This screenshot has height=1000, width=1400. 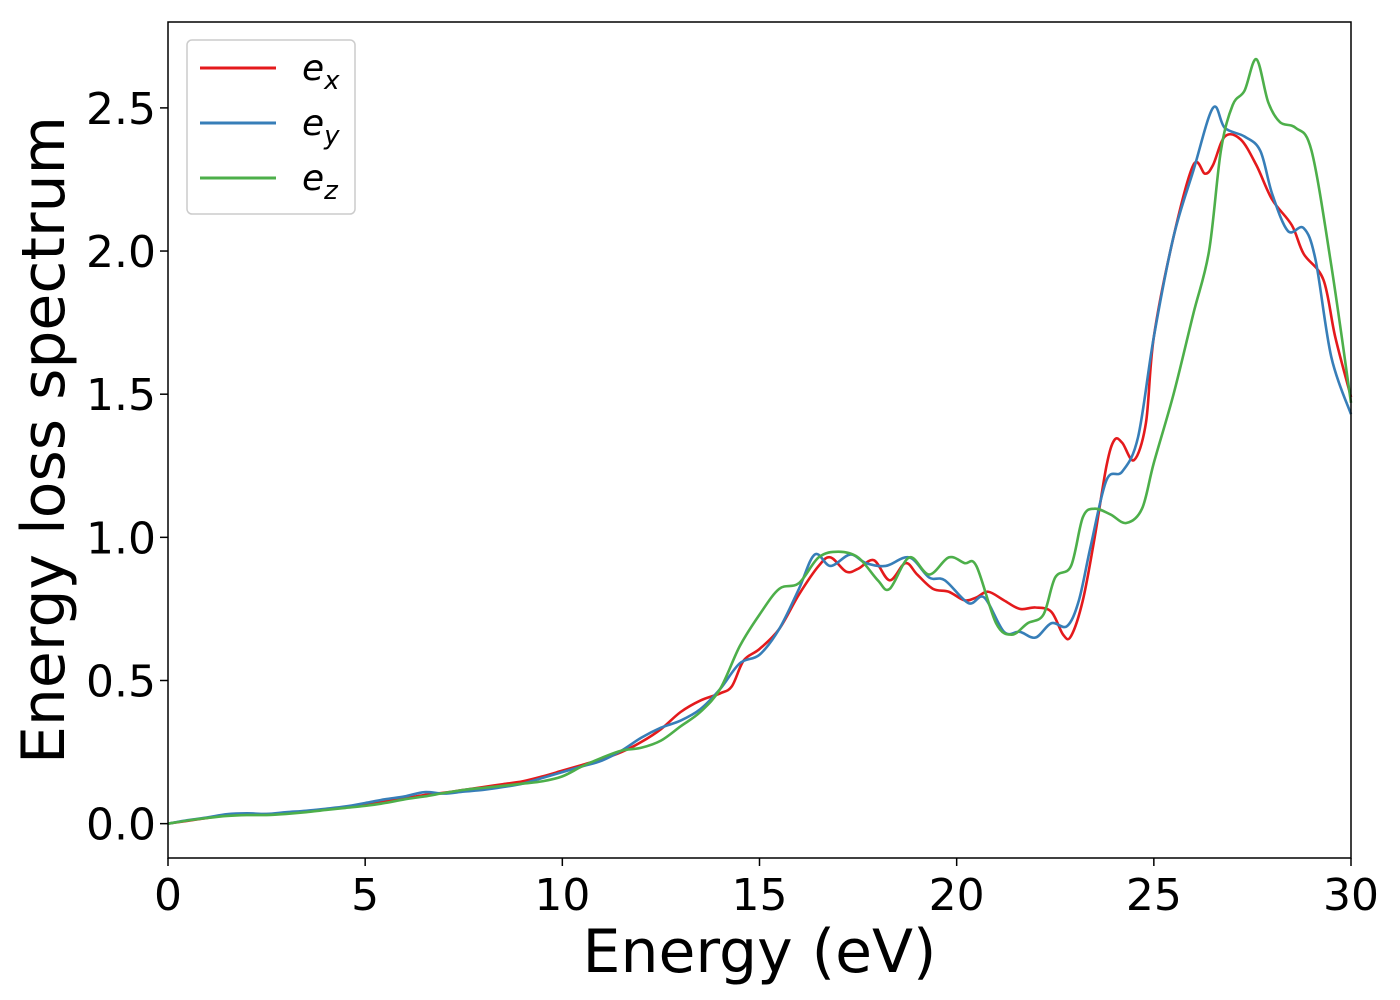 What do you see at coordinates (121, 538) in the screenshot?
I see `y-tick-label: 1.0` at bounding box center [121, 538].